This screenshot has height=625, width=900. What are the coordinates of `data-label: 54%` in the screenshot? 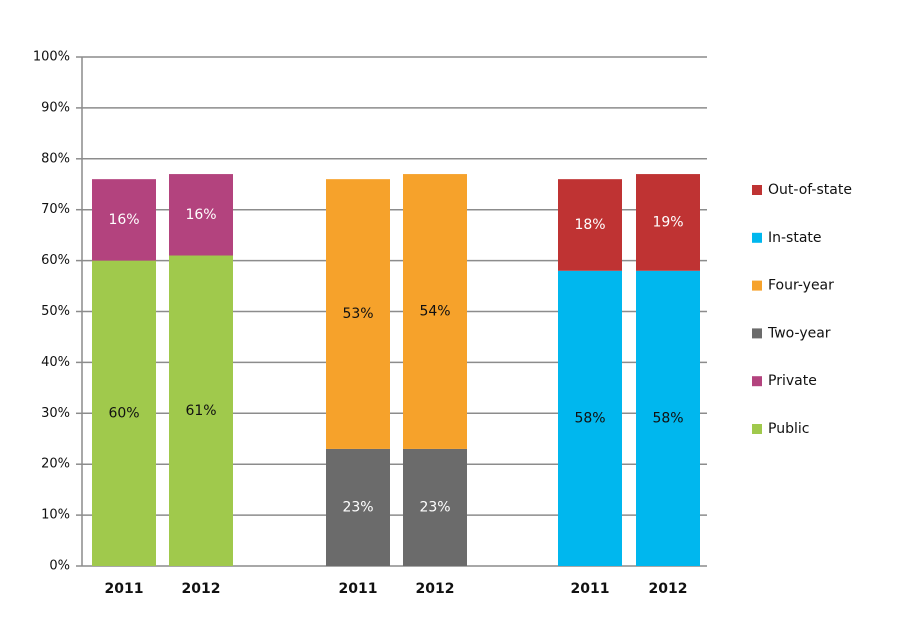 It's located at (434, 312).